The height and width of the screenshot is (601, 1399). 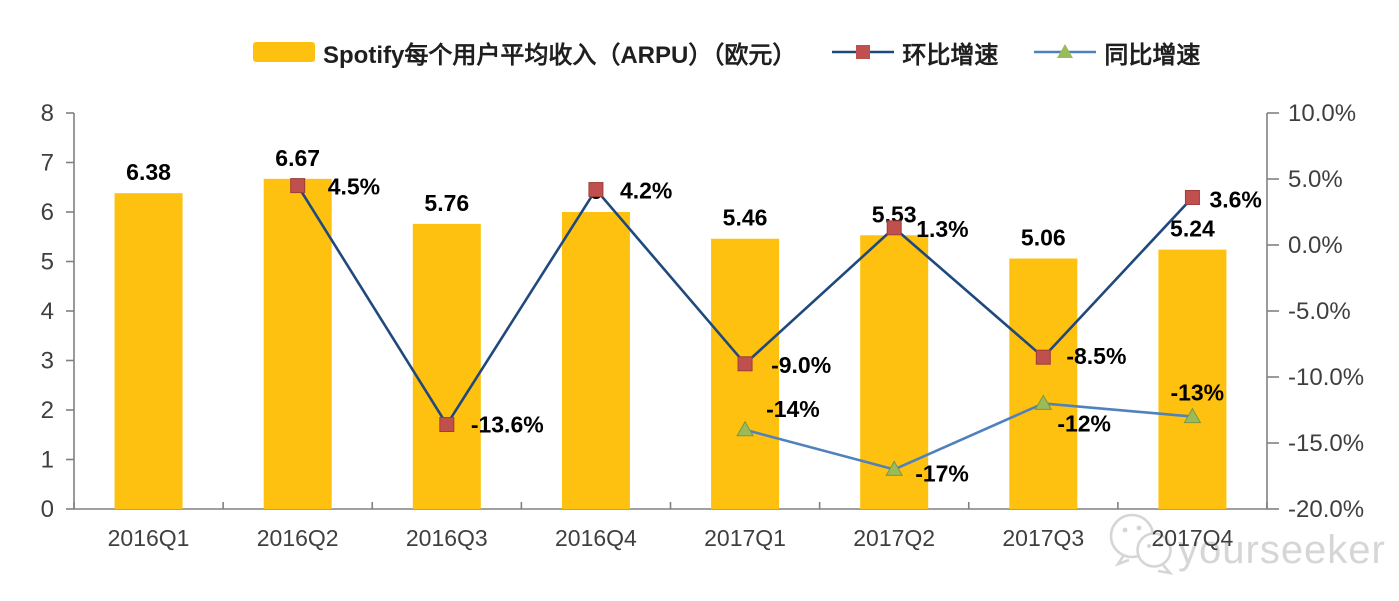 I want to click on 环比增速-data-label: -13.6%, so click(x=507, y=425).